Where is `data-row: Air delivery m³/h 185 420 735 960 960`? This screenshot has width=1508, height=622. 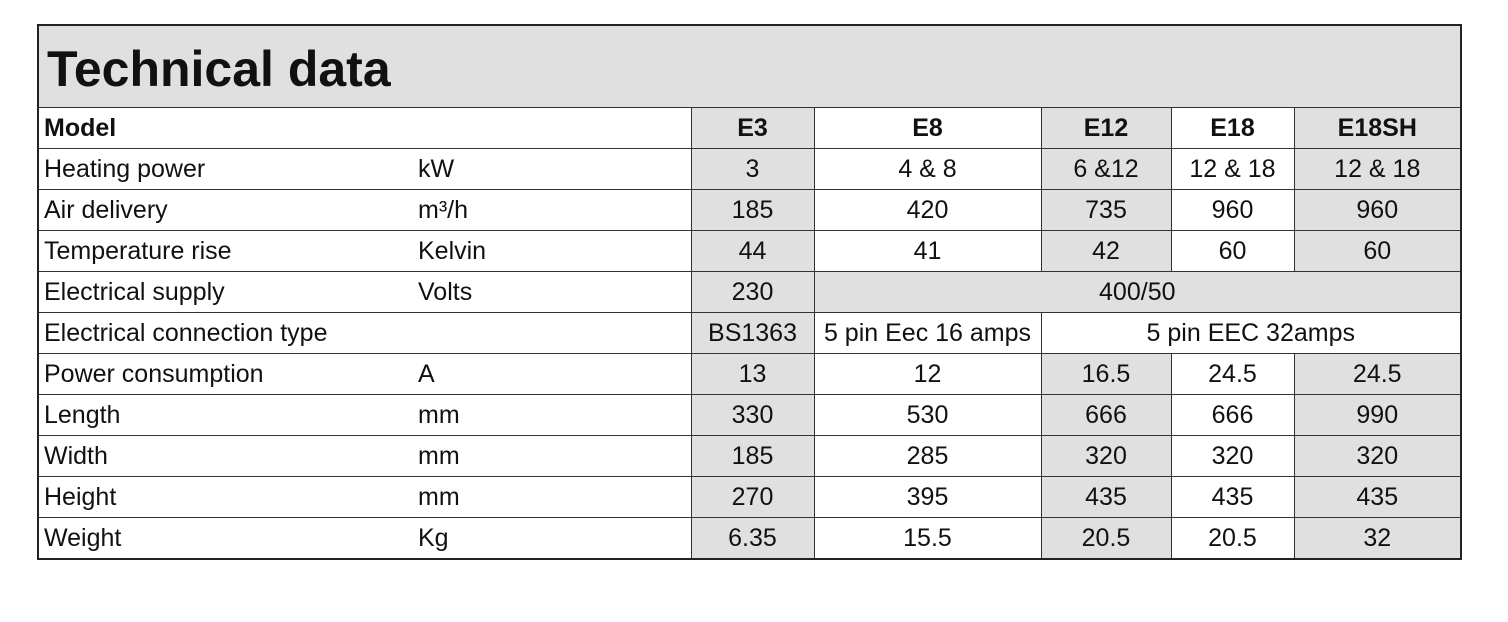 data-row: Air delivery m³/h 185 420 735 960 960 is located at coordinates (750, 210).